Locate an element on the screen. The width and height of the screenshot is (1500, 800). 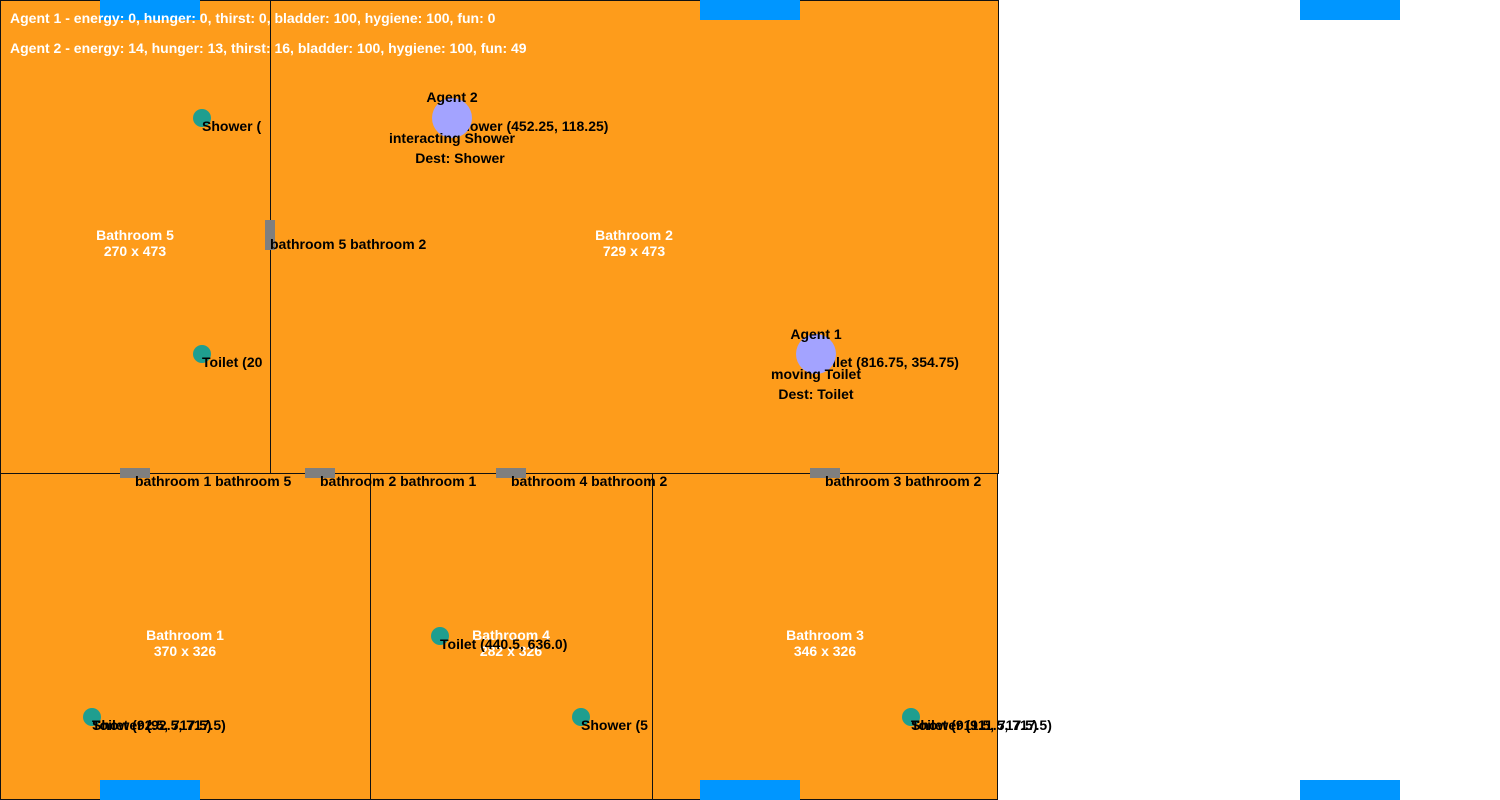
room-name: Bathroom 4 is located at coordinates (511, 635).